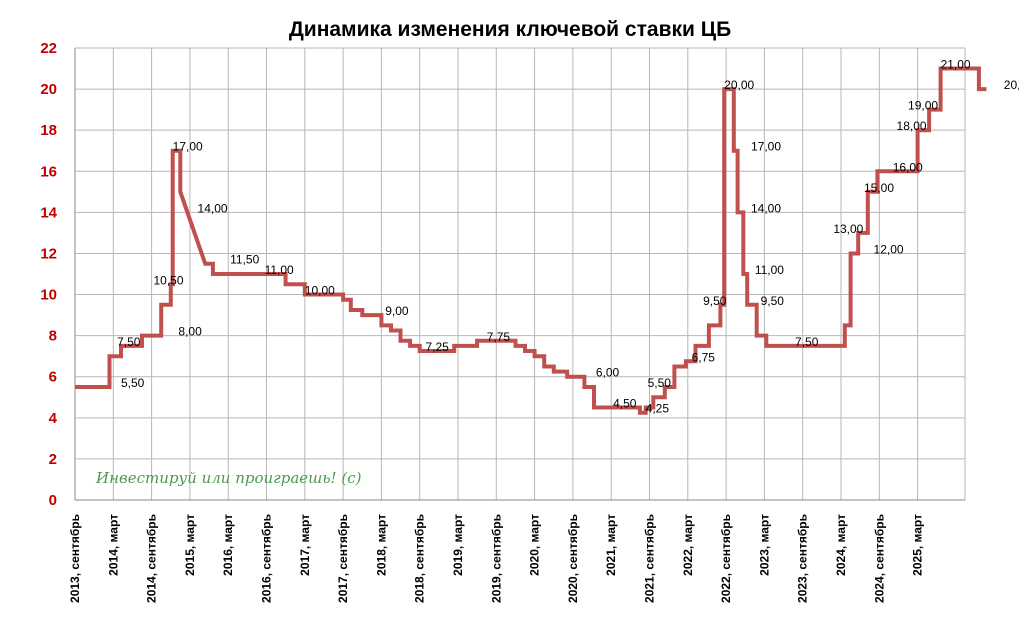 The width and height of the screenshot is (1019, 624). I want to click on x-tick-label: 2019, март, so click(458, 545).